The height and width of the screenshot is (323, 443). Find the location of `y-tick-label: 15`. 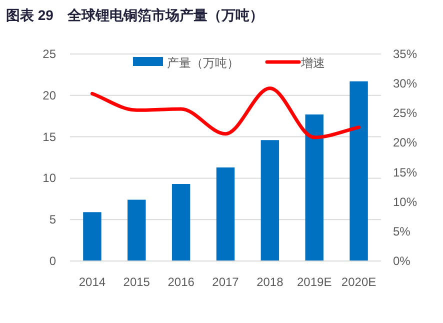

y-tick-label: 15 is located at coordinates (49, 137).